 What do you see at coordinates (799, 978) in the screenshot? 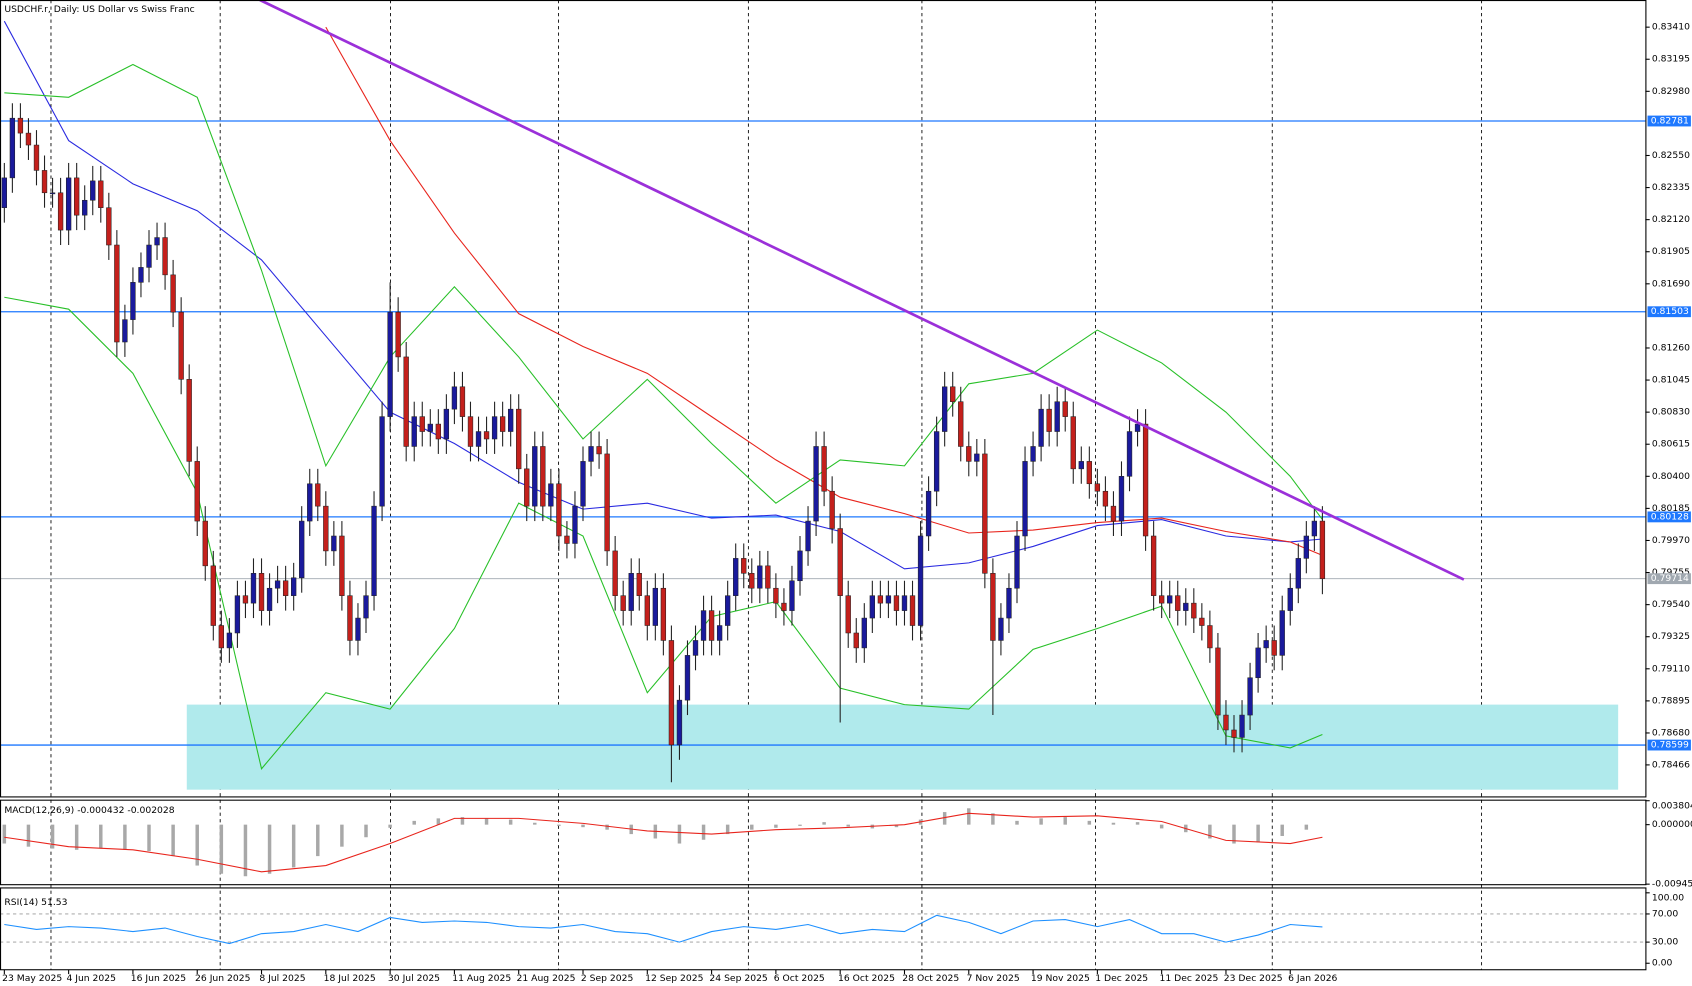
I see `x-tick-label: 6 Oct 2025` at bounding box center [799, 978].